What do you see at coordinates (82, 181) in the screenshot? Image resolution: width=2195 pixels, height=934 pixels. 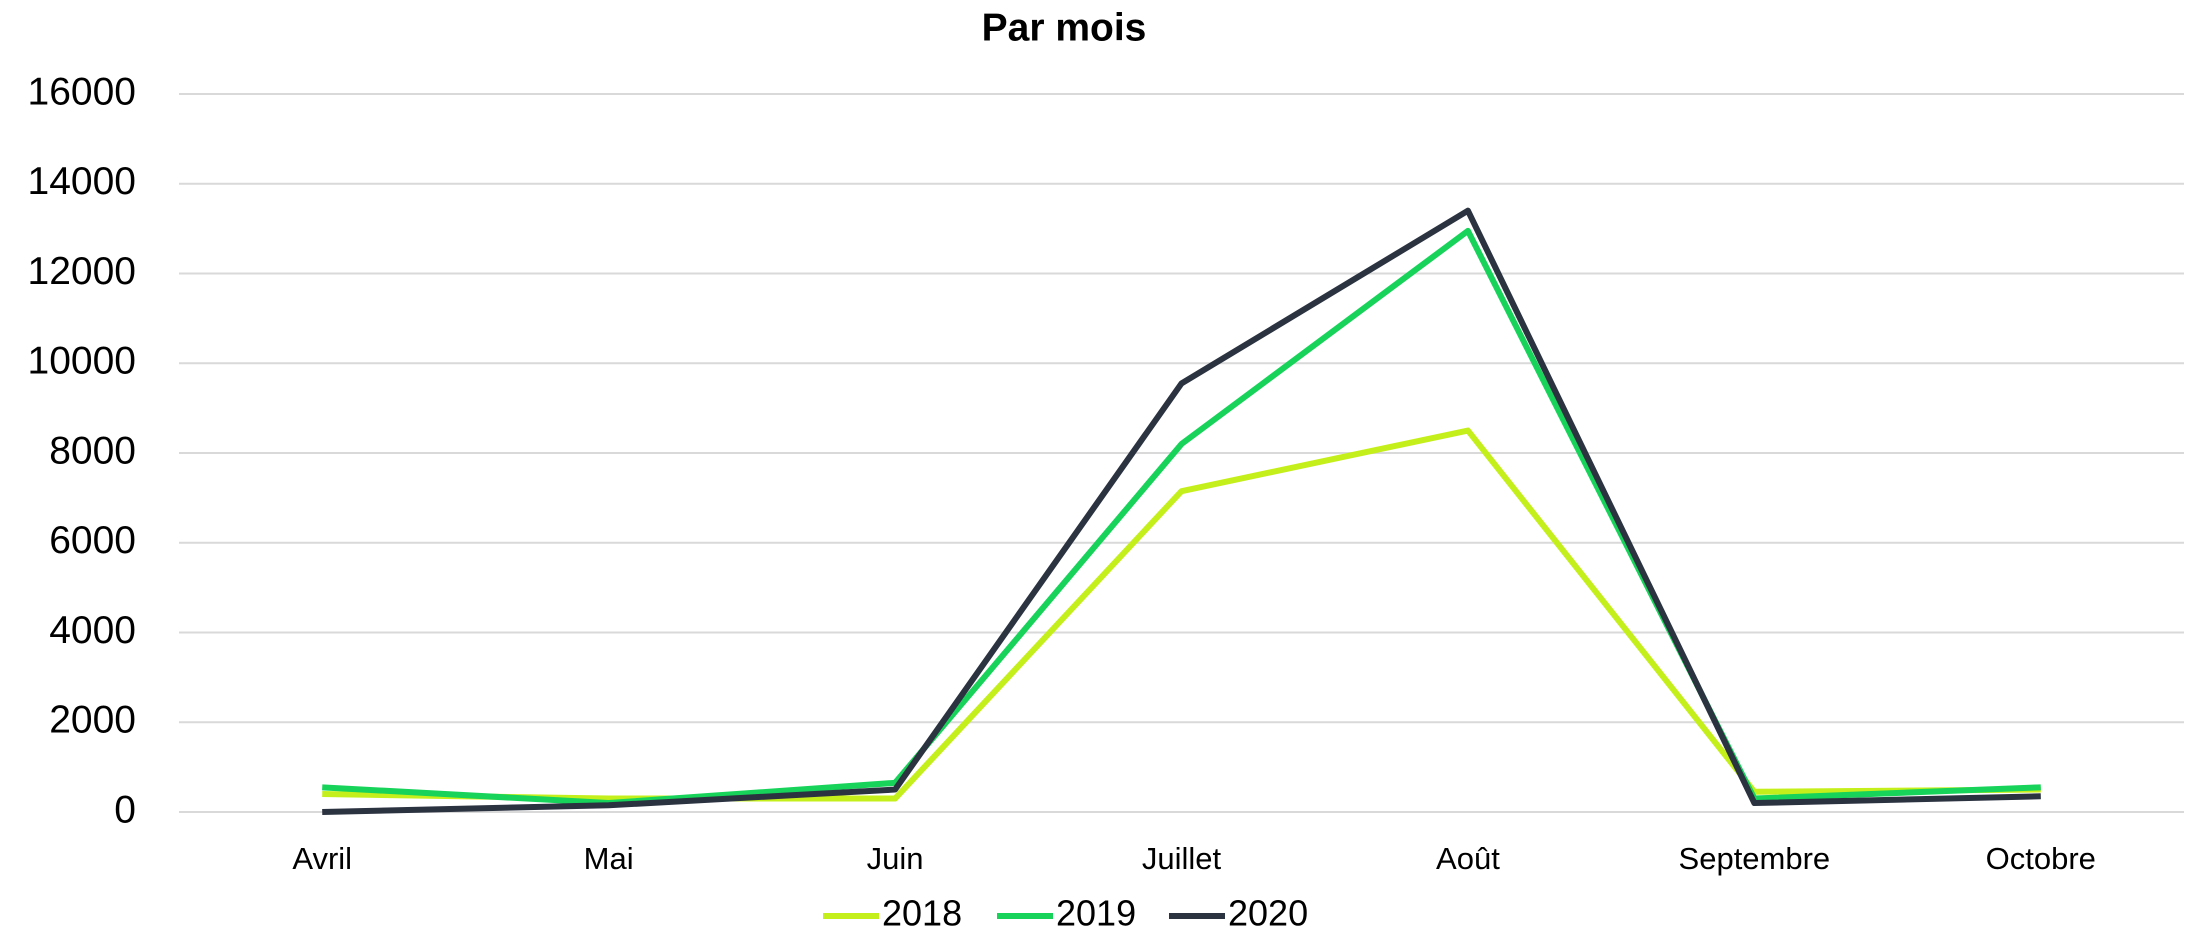 I see `y-tick-label: 14000` at bounding box center [82, 181].